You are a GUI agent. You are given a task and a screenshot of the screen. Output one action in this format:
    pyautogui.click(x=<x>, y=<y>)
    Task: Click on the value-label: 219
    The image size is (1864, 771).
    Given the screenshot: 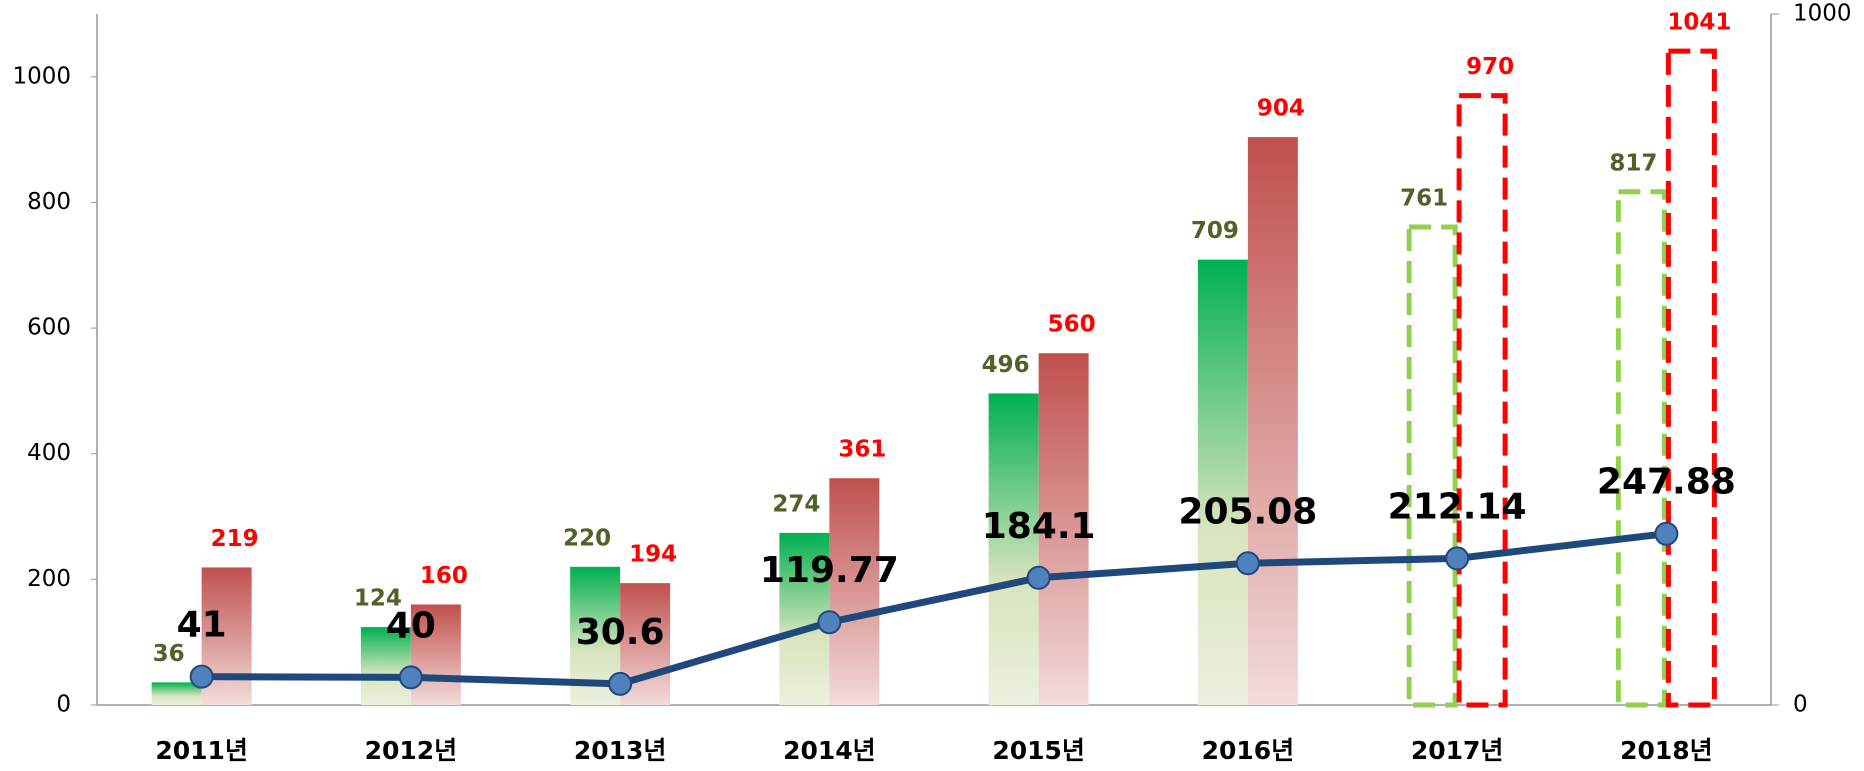 What is the action you would take?
    pyautogui.click(x=235, y=539)
    